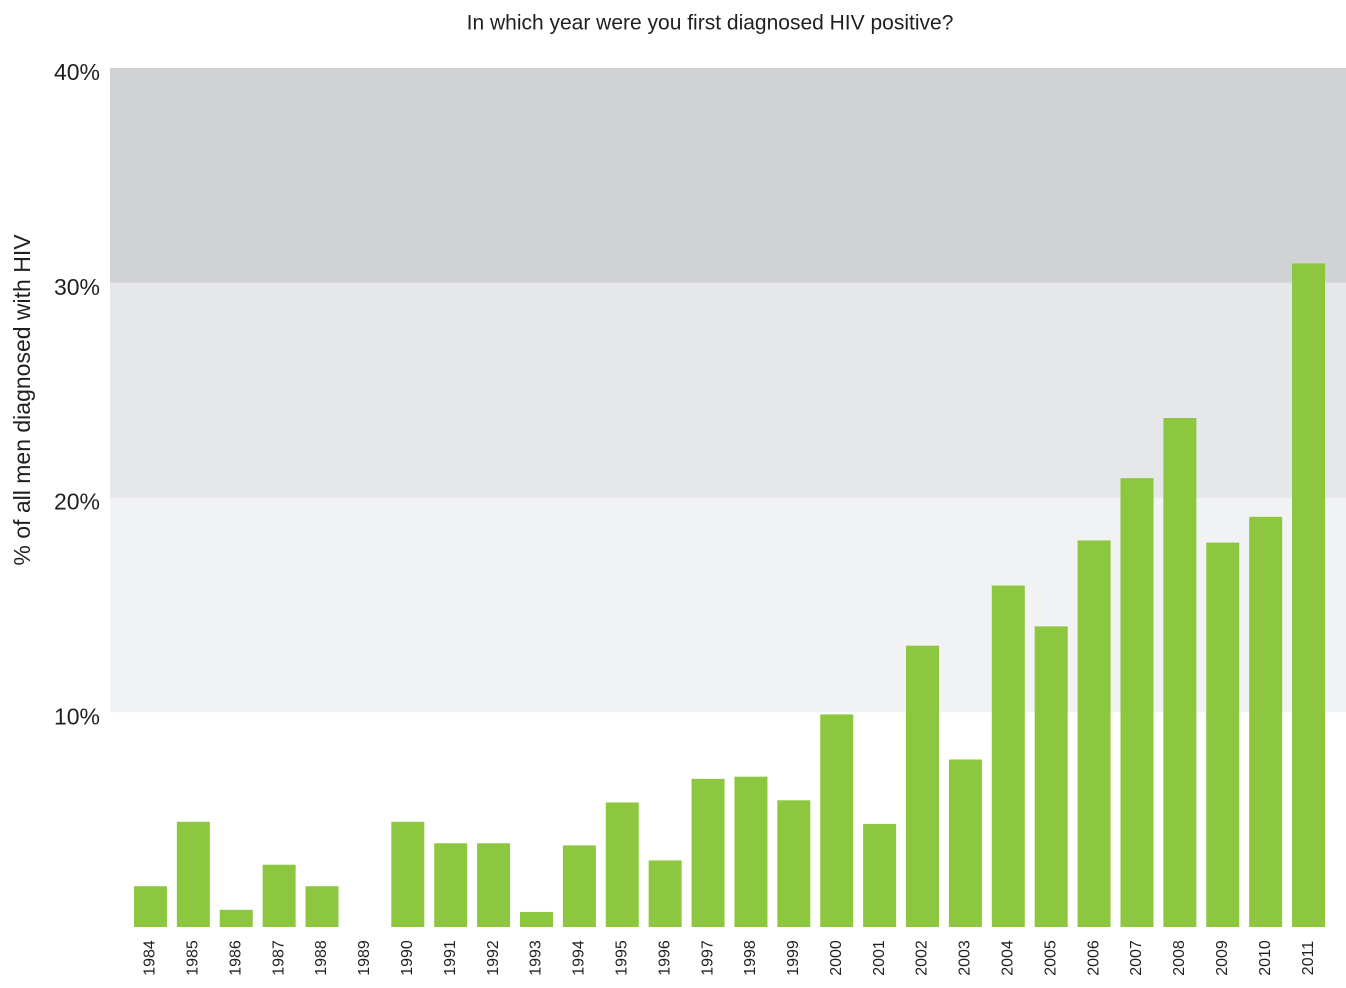 The image size is (1346, 988). Describe the element at coordinates (836, 958) in the screenshot. I see `x-tick-label: 2000` at that location.